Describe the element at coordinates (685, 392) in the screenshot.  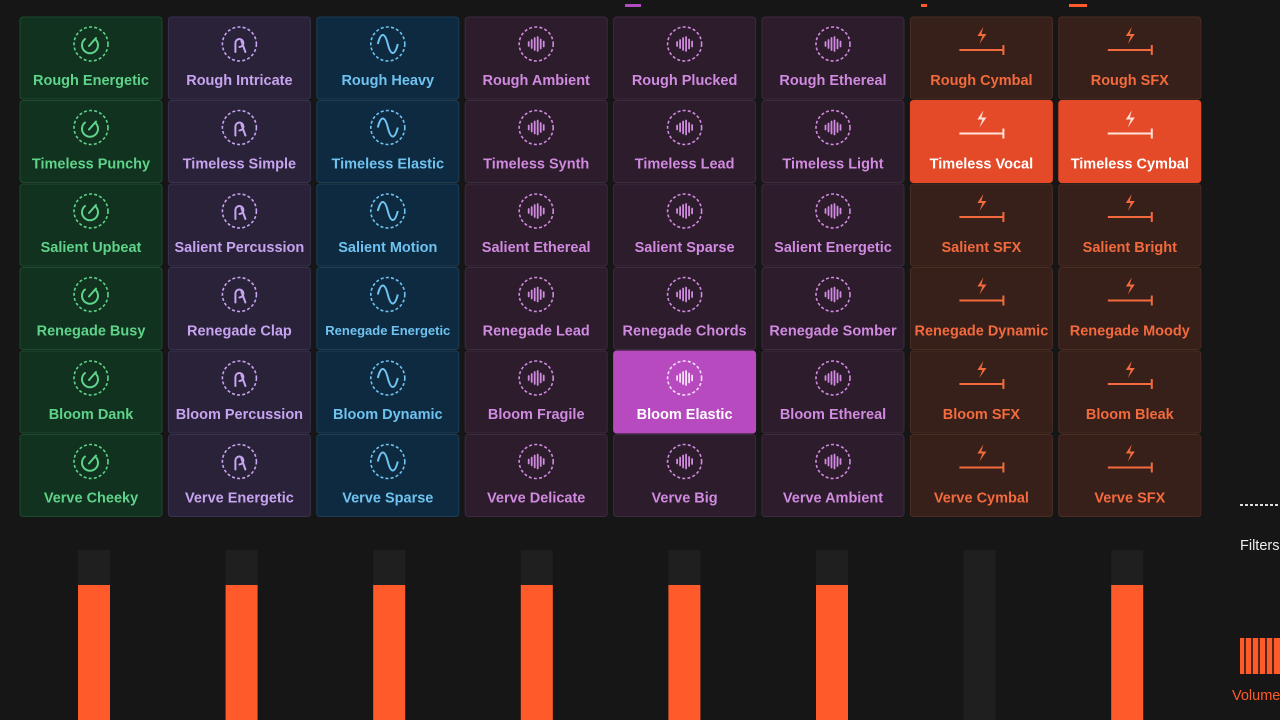
I see `pad: Bloom Elastic` at that location.